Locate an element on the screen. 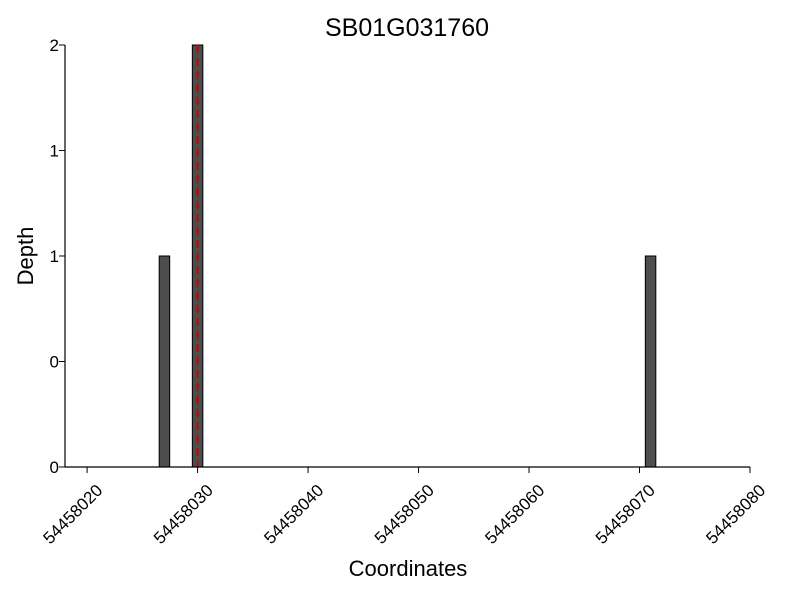  x-tick-label: 54458060 is located at coordinates (514, 514).